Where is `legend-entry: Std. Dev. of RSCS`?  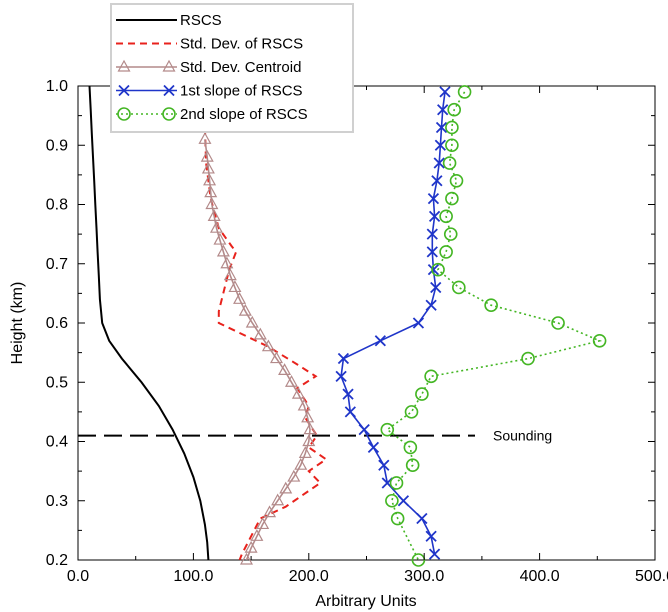 legend-entry: Std. Dev. of RSCS is located at coordinates (209, 44).